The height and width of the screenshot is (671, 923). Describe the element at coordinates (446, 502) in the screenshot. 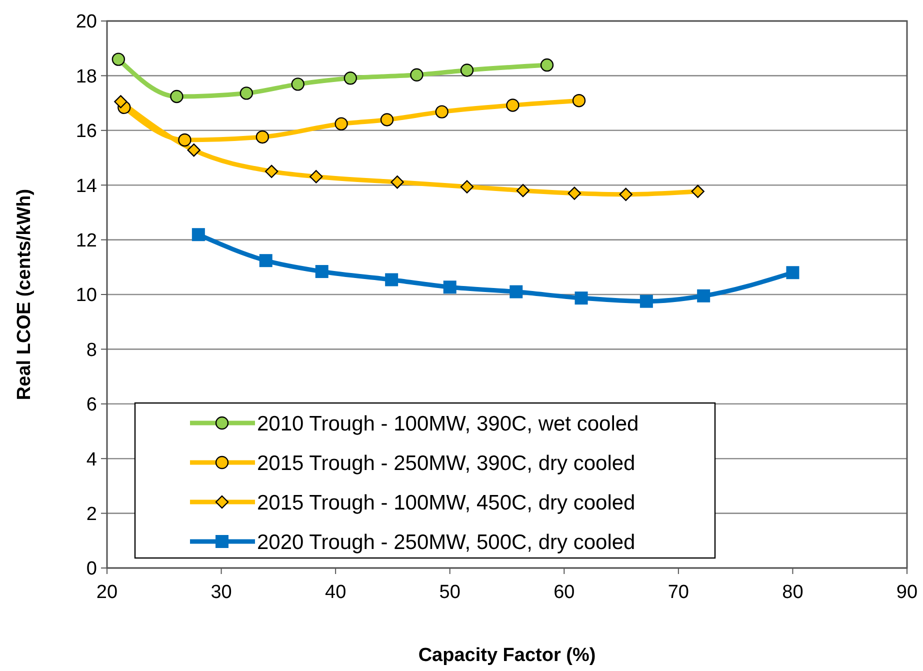

I see `legend-label: 2015 Trough - 100MW, 450C, dry cooled` at that location.